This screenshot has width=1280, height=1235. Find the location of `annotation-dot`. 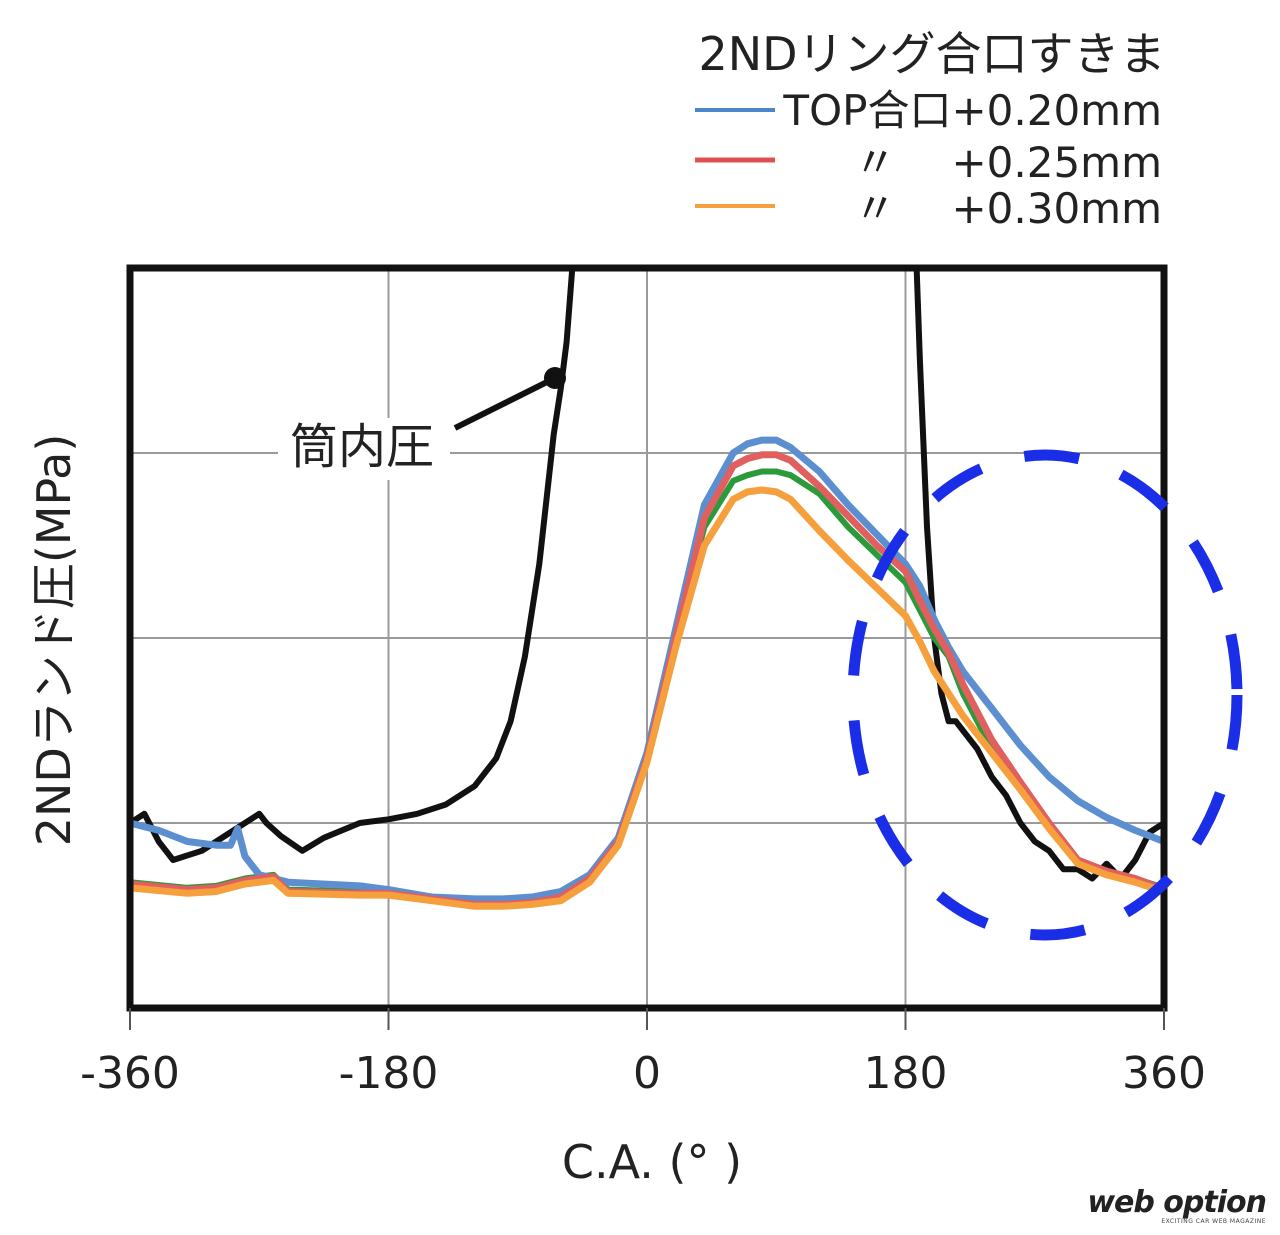

annotation-dot is located at coordinates (555, 378).